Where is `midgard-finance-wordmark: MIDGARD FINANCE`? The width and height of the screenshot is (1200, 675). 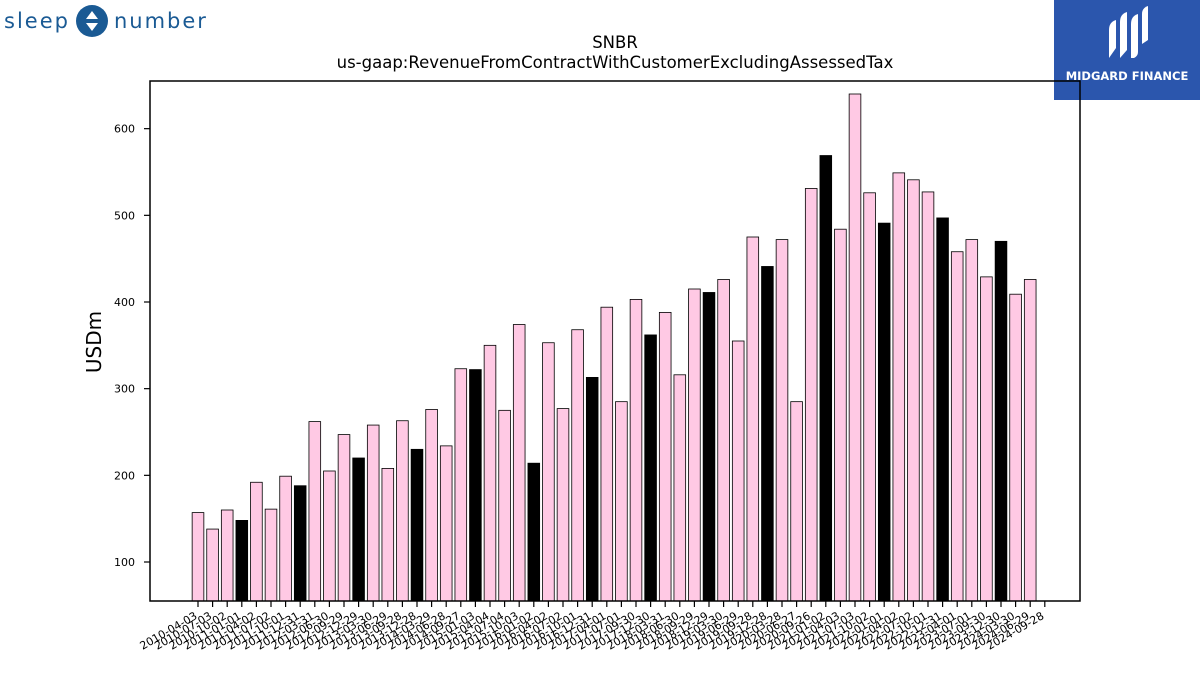 midgard-finance-wordmark: MIDGARD FINANCE is located at coordinates (1127, 76).